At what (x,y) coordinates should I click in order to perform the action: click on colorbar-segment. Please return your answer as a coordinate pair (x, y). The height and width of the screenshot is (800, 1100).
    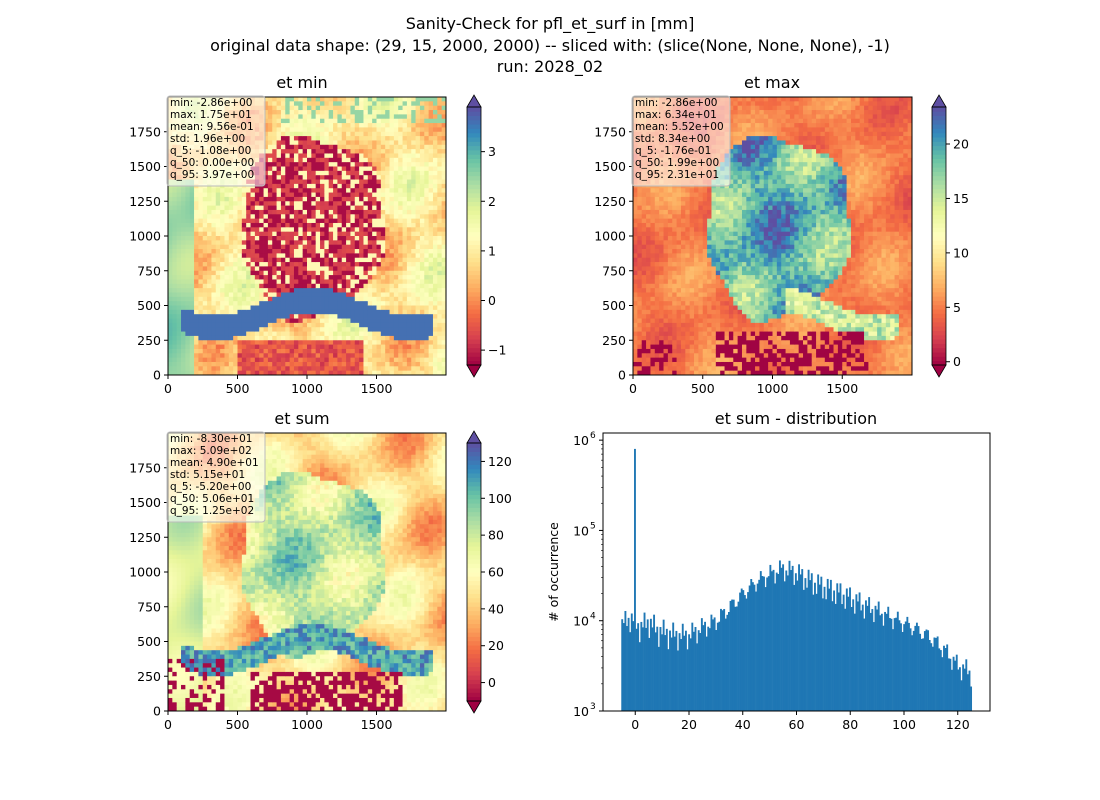
    Looking at the image, I should click on (474, 238).